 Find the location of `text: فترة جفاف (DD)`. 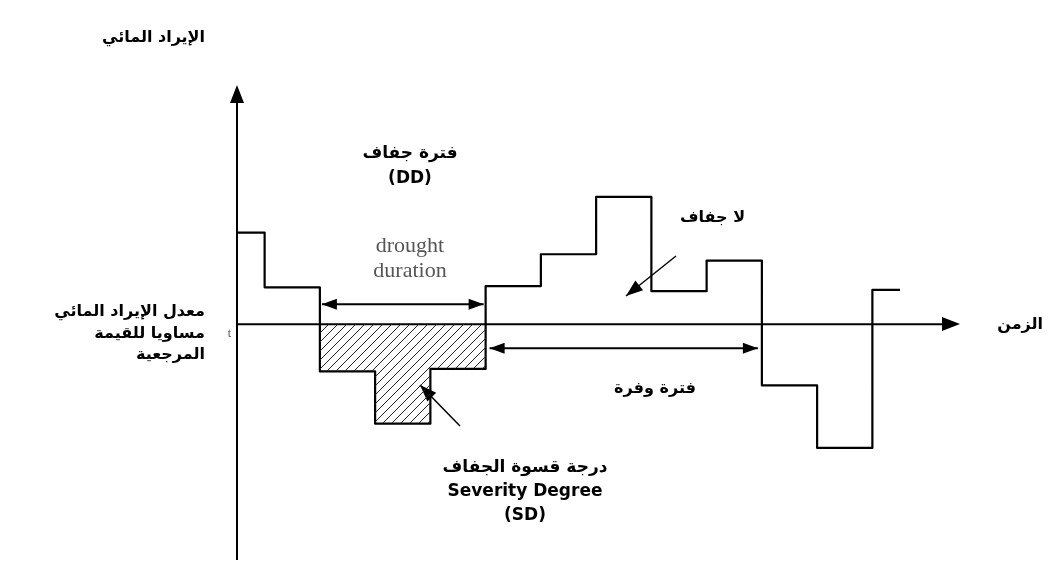

text: فترة جفاف (DD) is located at coordinates (410, 165).